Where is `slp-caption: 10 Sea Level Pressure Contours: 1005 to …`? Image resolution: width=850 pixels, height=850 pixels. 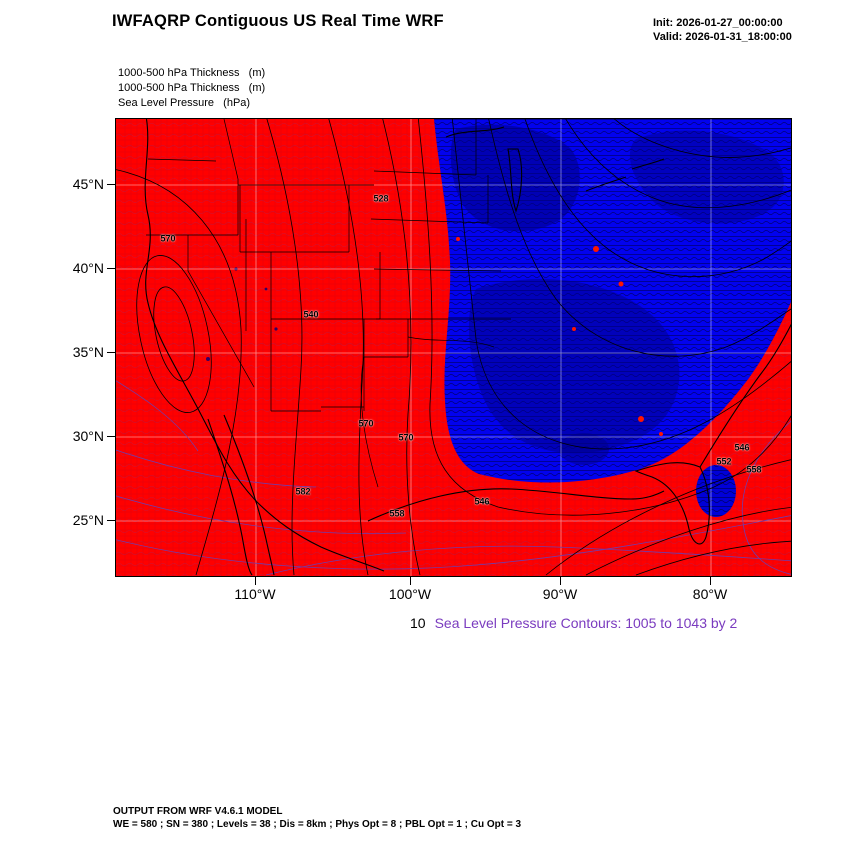
slp-caption: 10 Sea Level Pressure Contours: 1005 to … is located at coordinates (573, 623).